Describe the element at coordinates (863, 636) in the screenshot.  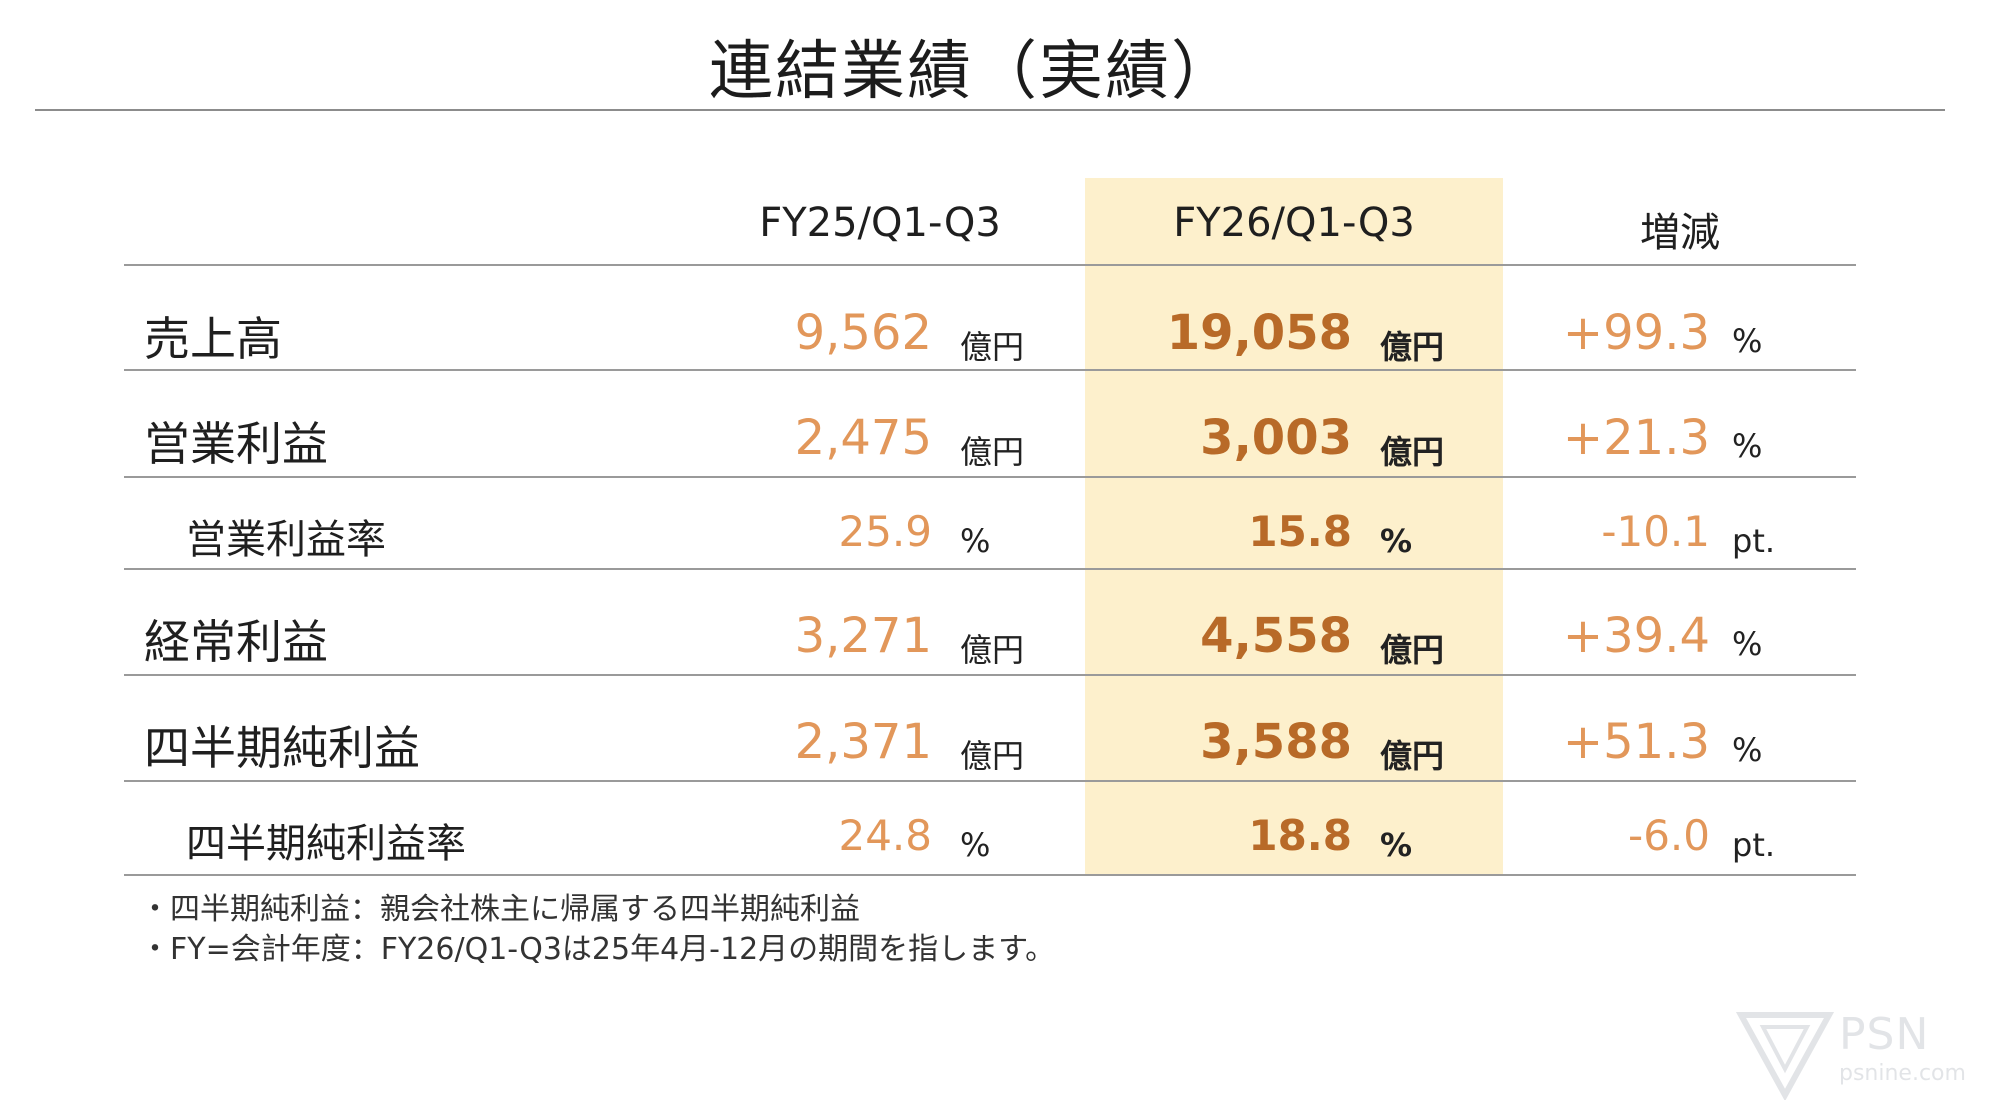
I see `prev-value: 3,271` at that location.